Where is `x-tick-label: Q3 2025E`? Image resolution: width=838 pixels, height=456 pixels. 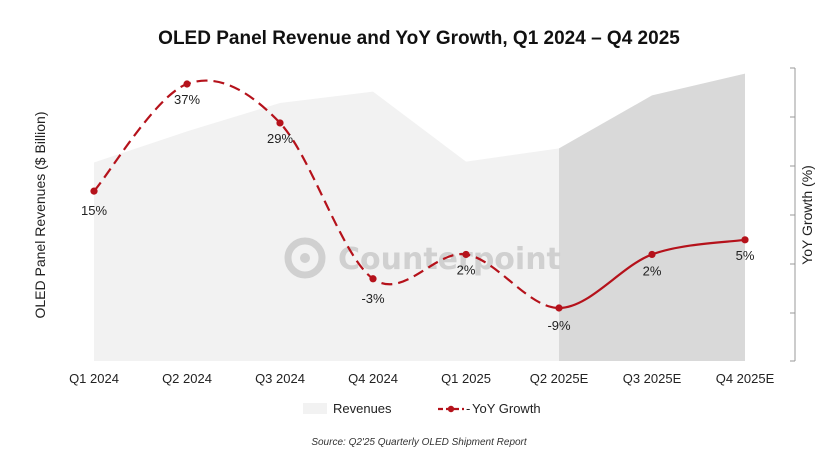 x-tick-label: Q3 2025E is located at coordinates (652, 378).